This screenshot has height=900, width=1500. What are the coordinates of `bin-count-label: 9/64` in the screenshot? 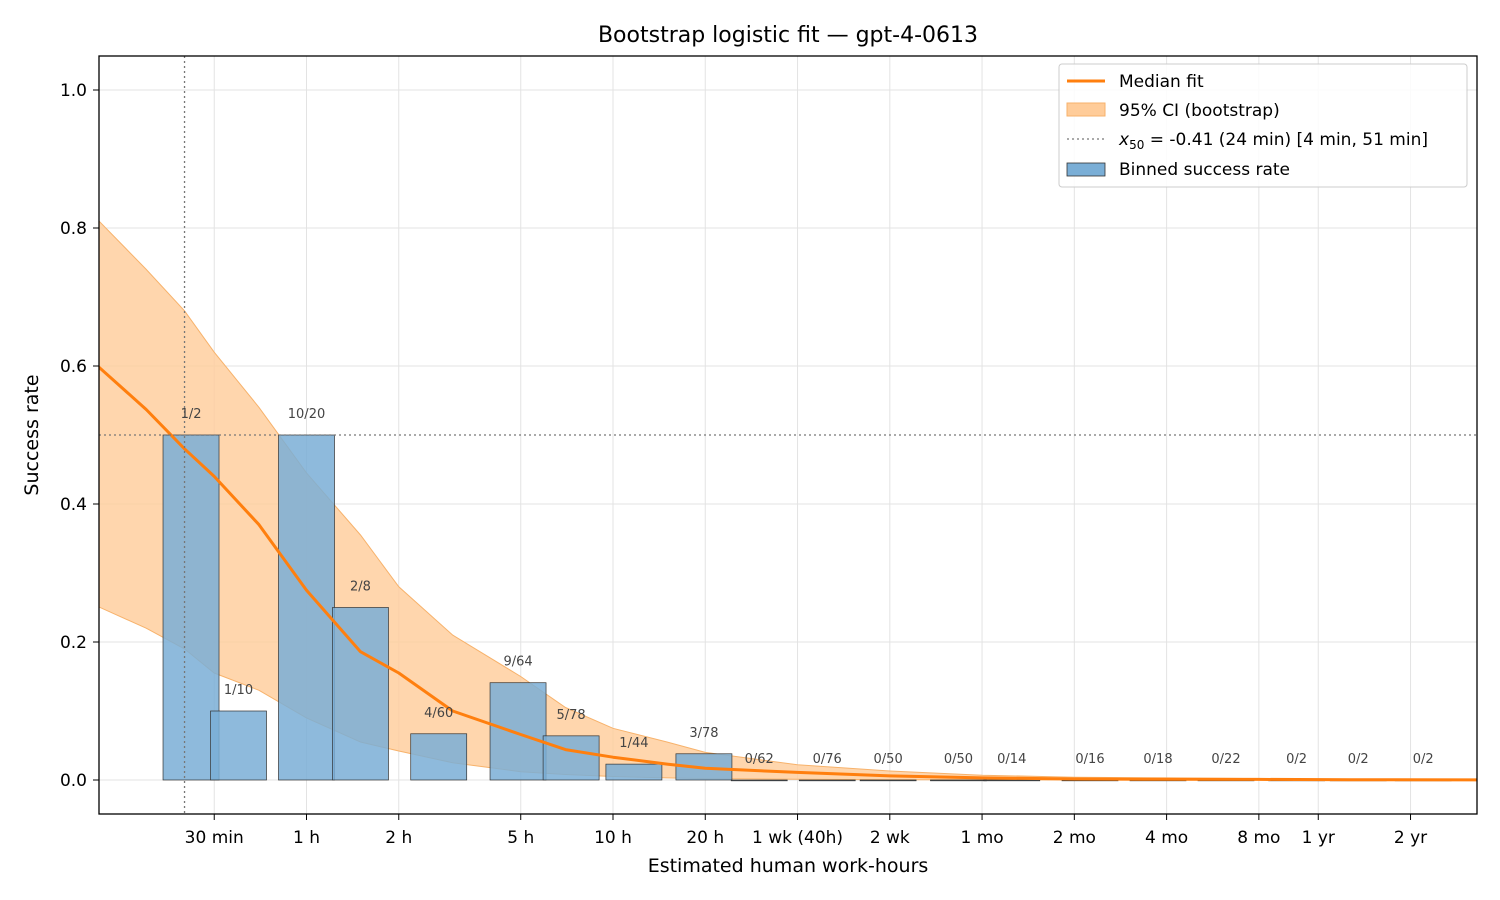 It's located at (517, 662).